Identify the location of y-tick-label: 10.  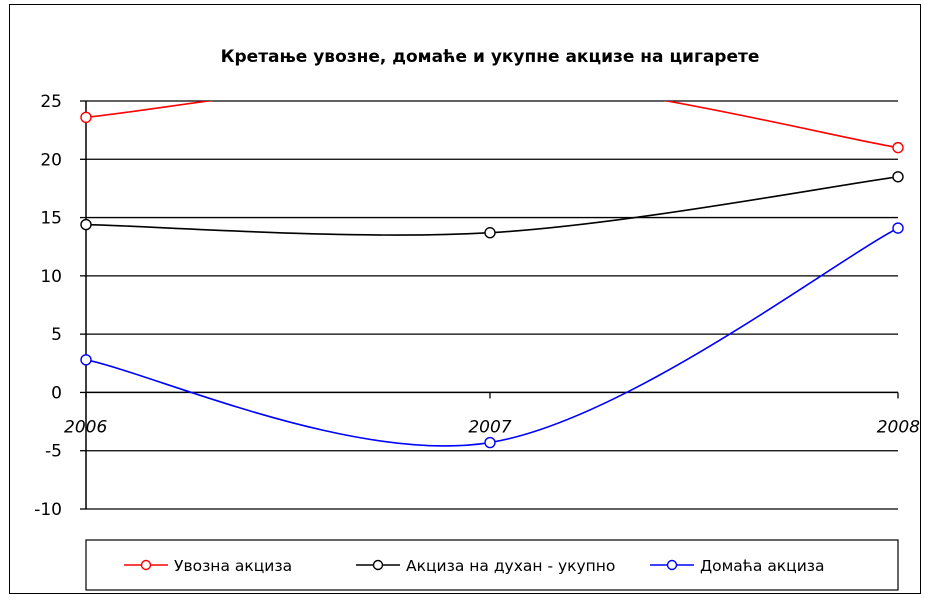
(51, 277).